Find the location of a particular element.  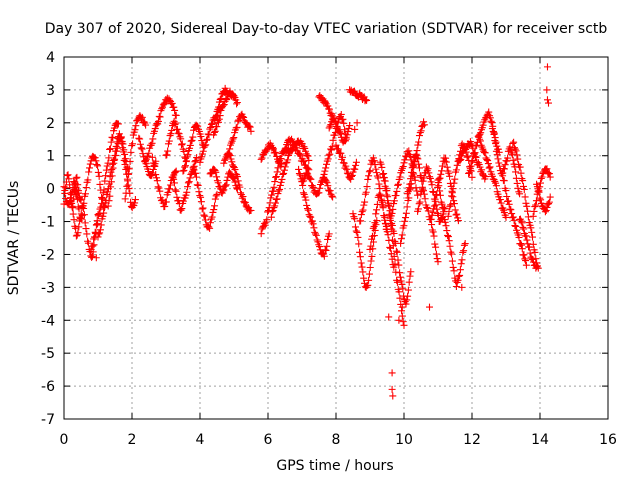

y-tick-label: -1 is located at coordinates (48, 223).